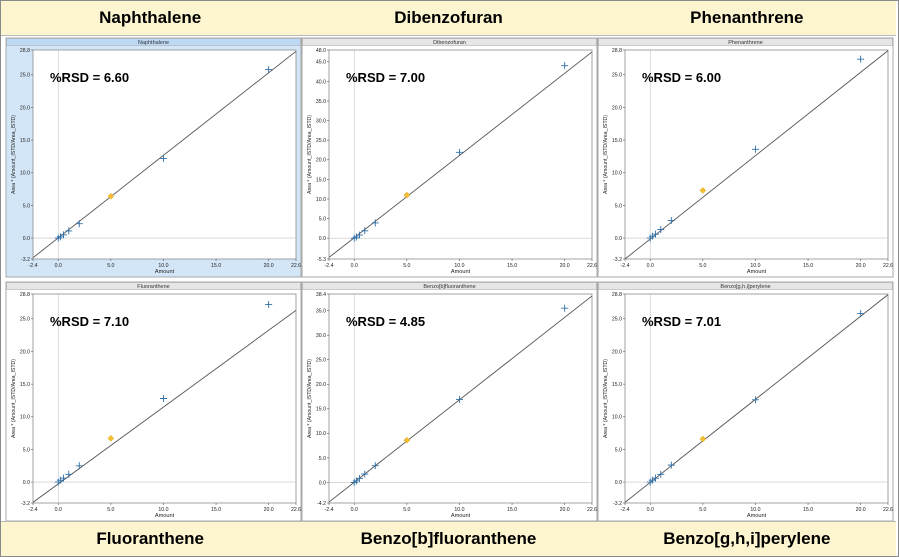  Describe the element at coordinates (745, 43) in the screenshot. I see `panel-header-title: Phenanthrene` at that location.